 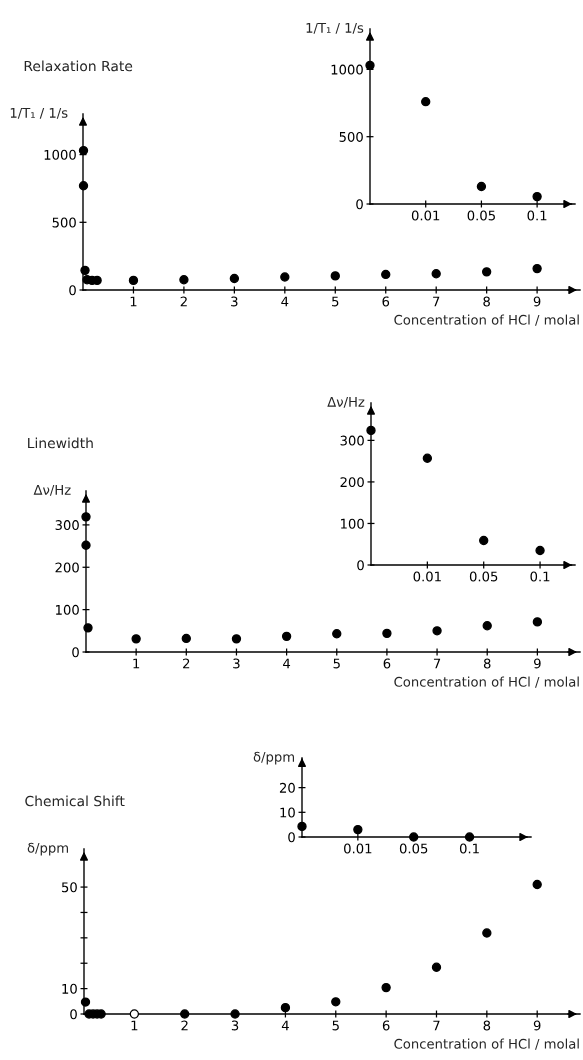 What do you see at coordinates (69, 887) in the screenshot?
I see `y-tick-label: 50` at bounding box center [69, 887].